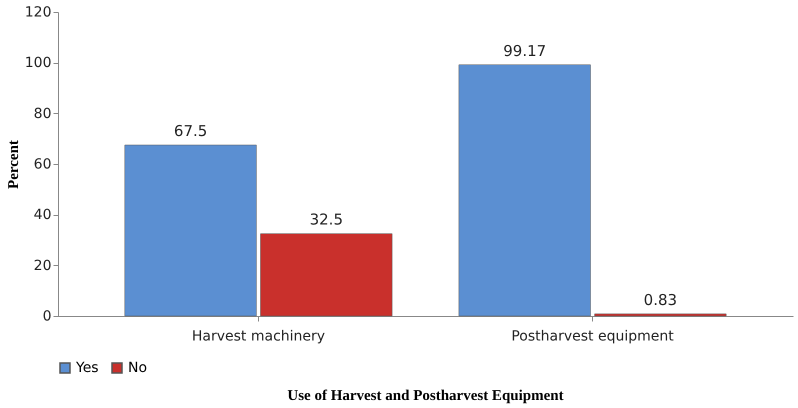 The height and width of the screenshot is (408, 798). What do you see at coordinates (425, 396) in the screenshot?
I see `x-axis-title: Use of Harvest and Postharvest Equipment` at bounding box center [425, 396].